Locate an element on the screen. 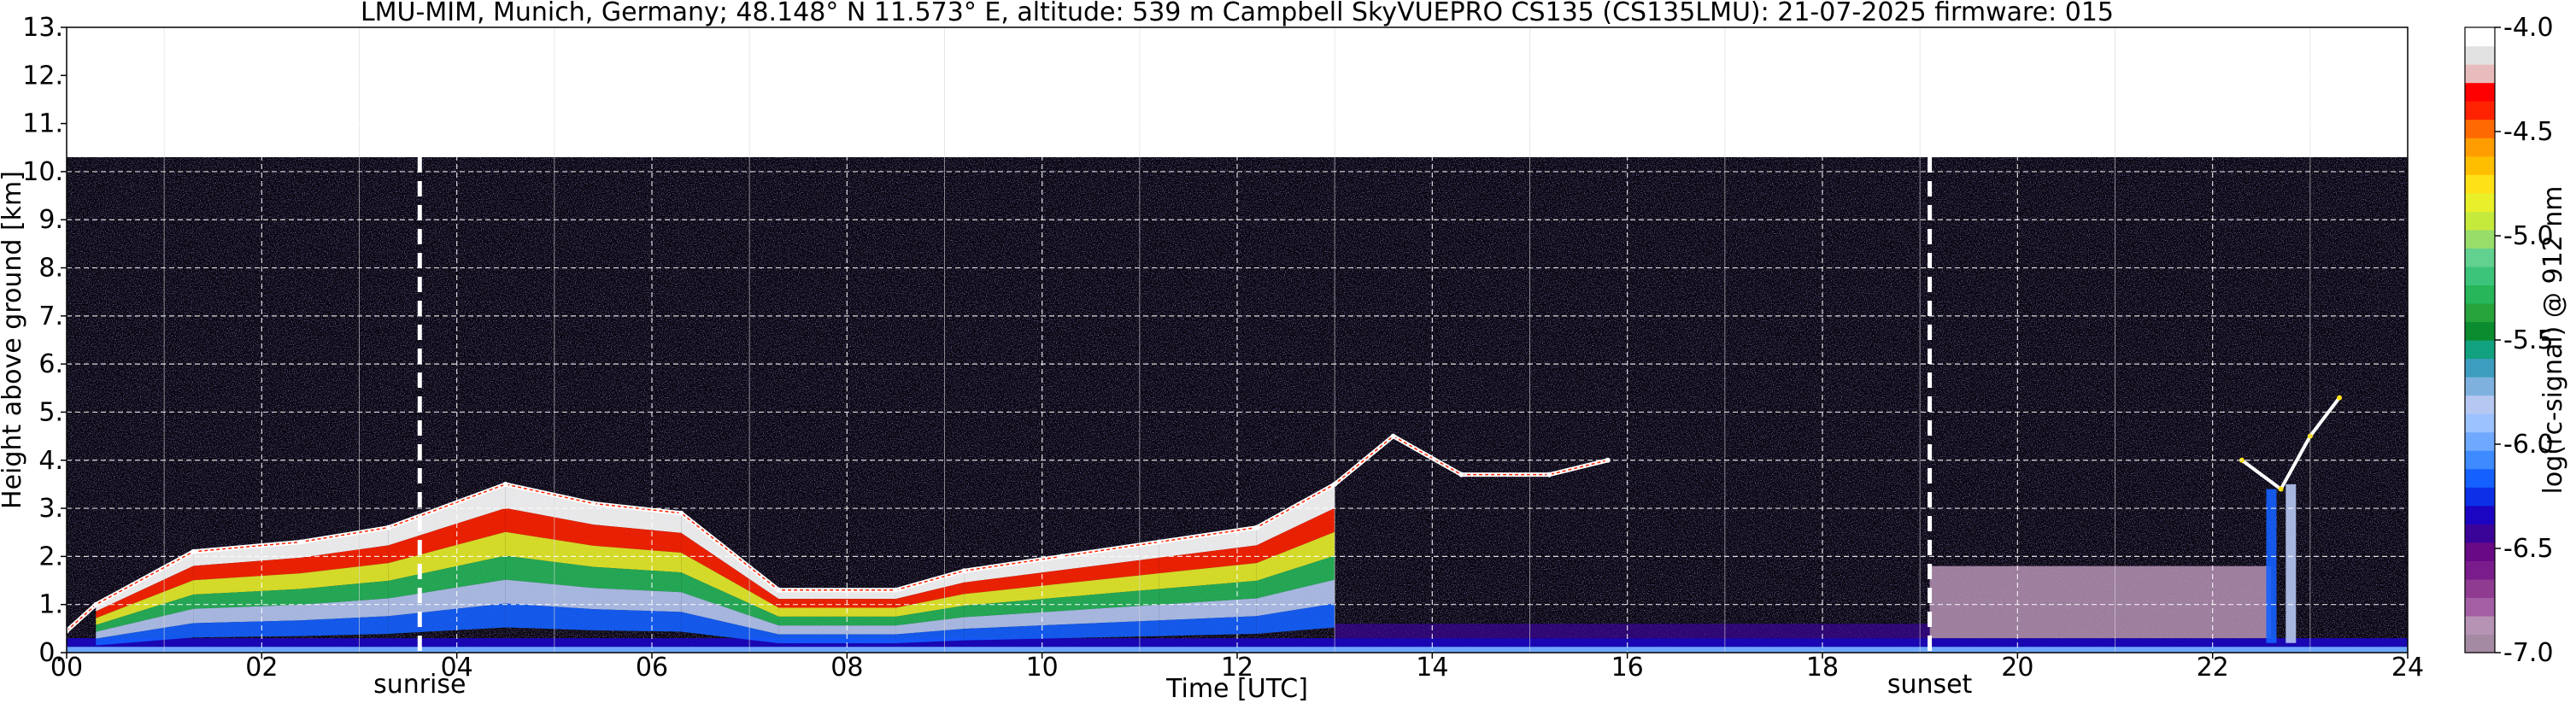  y-tick-label: 3. is located at coordinates (50, 509).